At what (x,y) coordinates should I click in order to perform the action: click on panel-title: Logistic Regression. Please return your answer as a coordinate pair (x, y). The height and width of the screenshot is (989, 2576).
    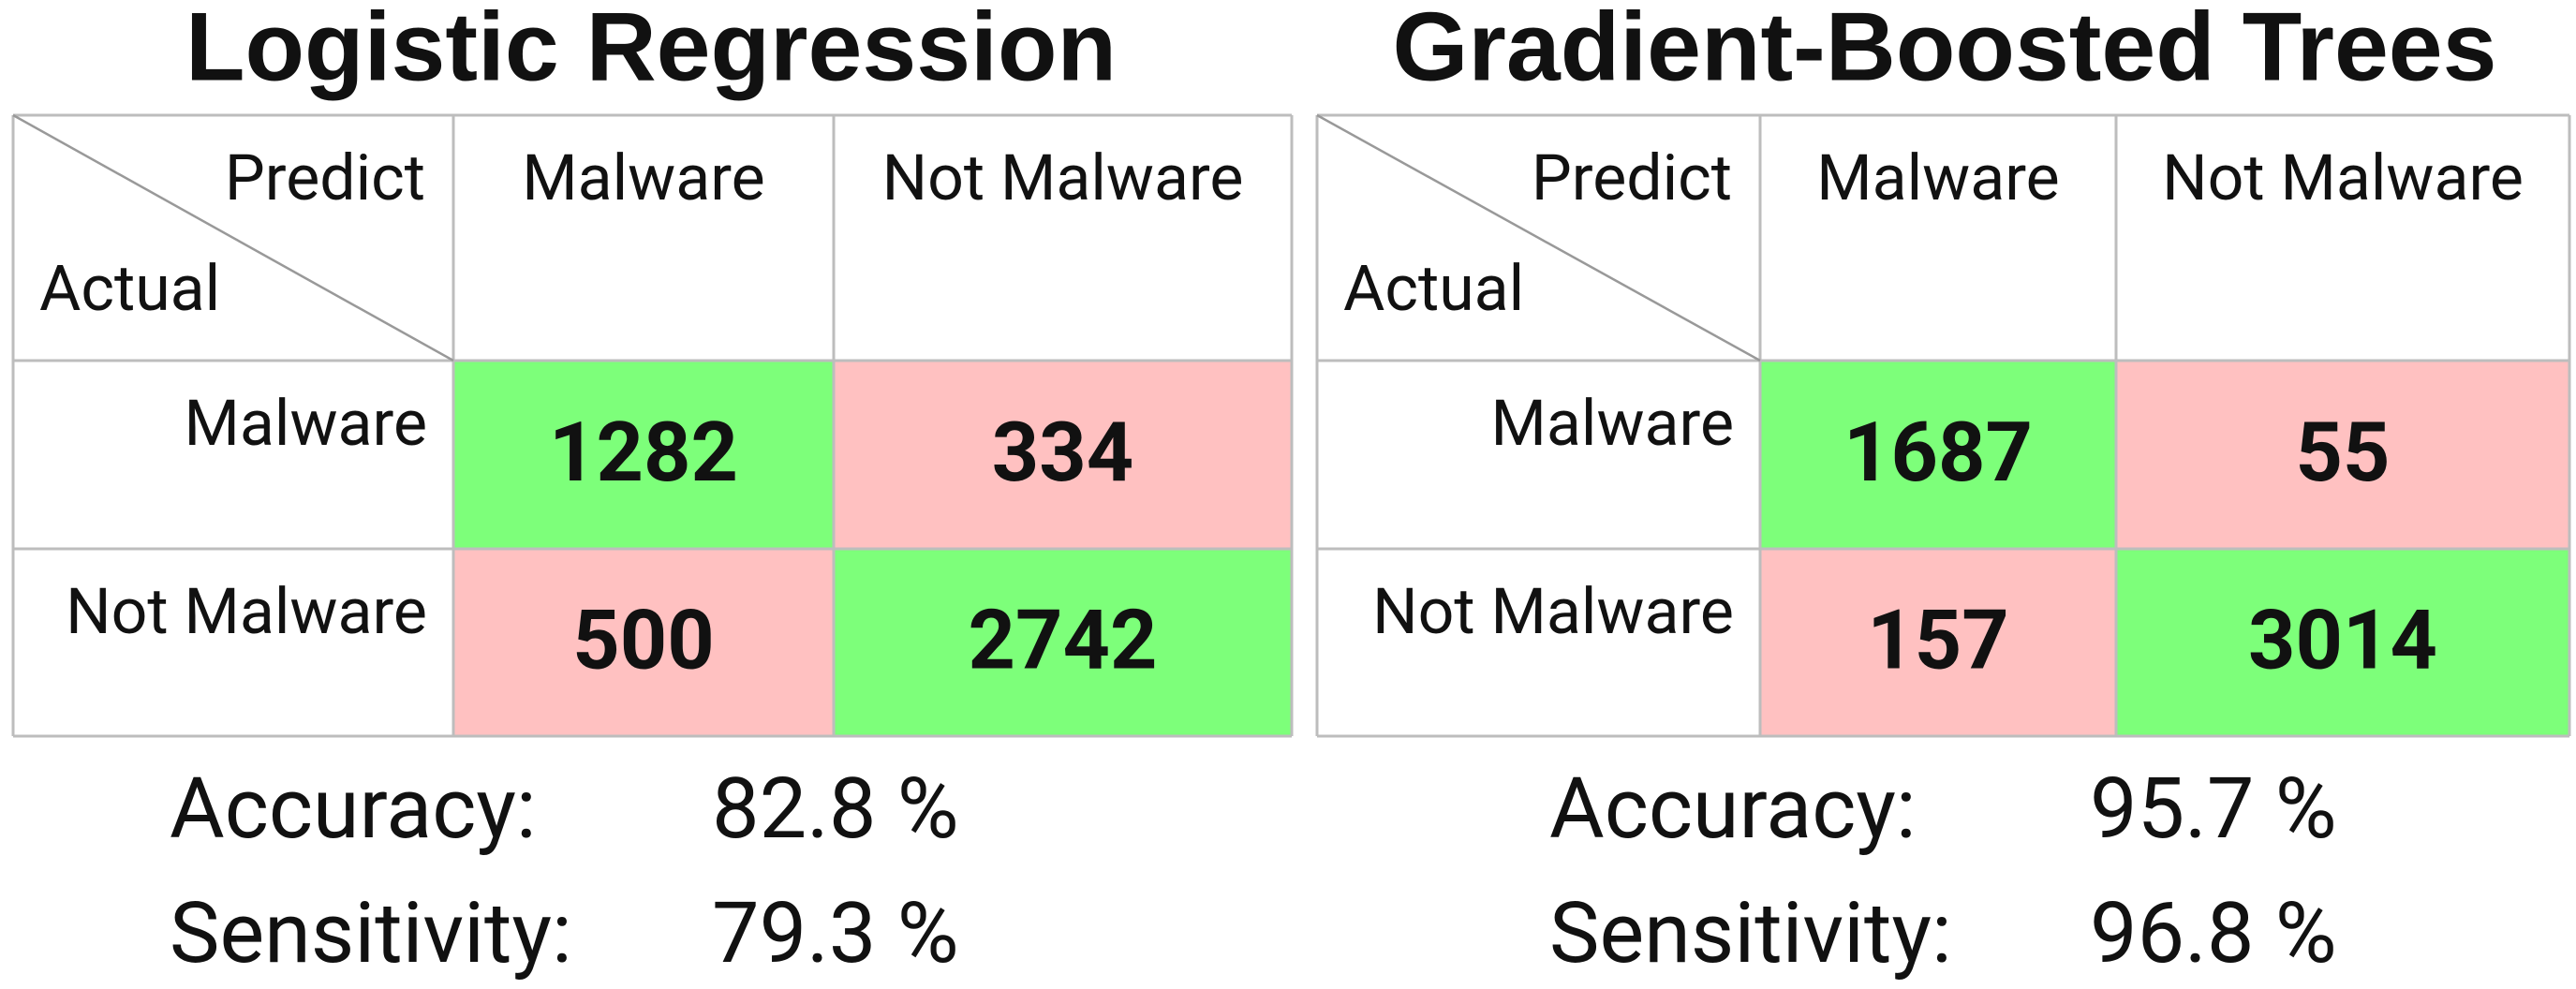
    Looking at the image, I should click on (651, 50).